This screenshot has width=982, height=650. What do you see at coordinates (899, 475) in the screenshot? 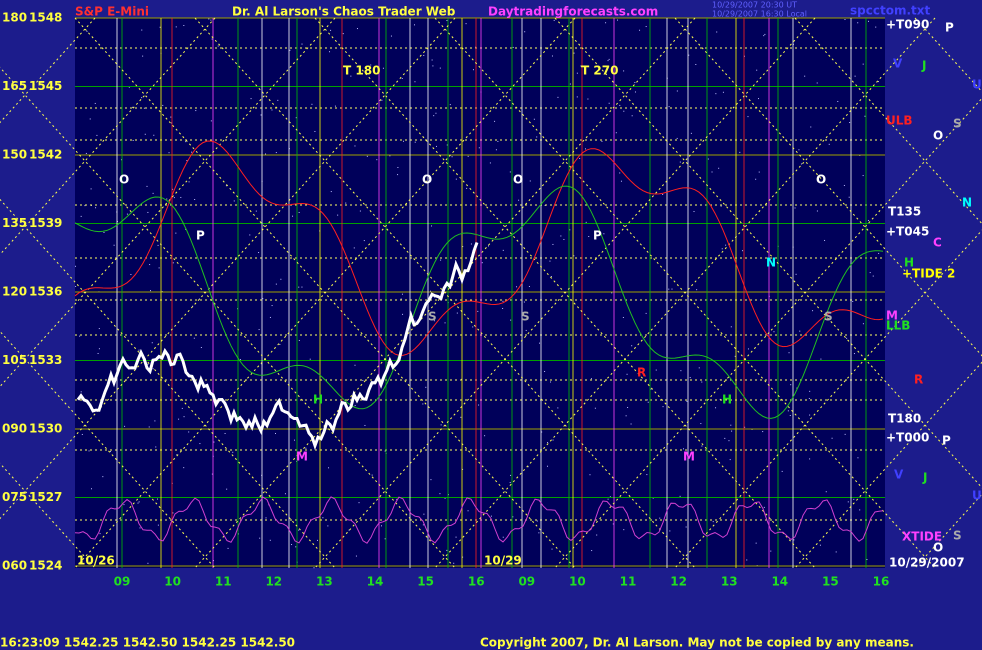
I see `right-label: V` at bounding box center [899, 475].